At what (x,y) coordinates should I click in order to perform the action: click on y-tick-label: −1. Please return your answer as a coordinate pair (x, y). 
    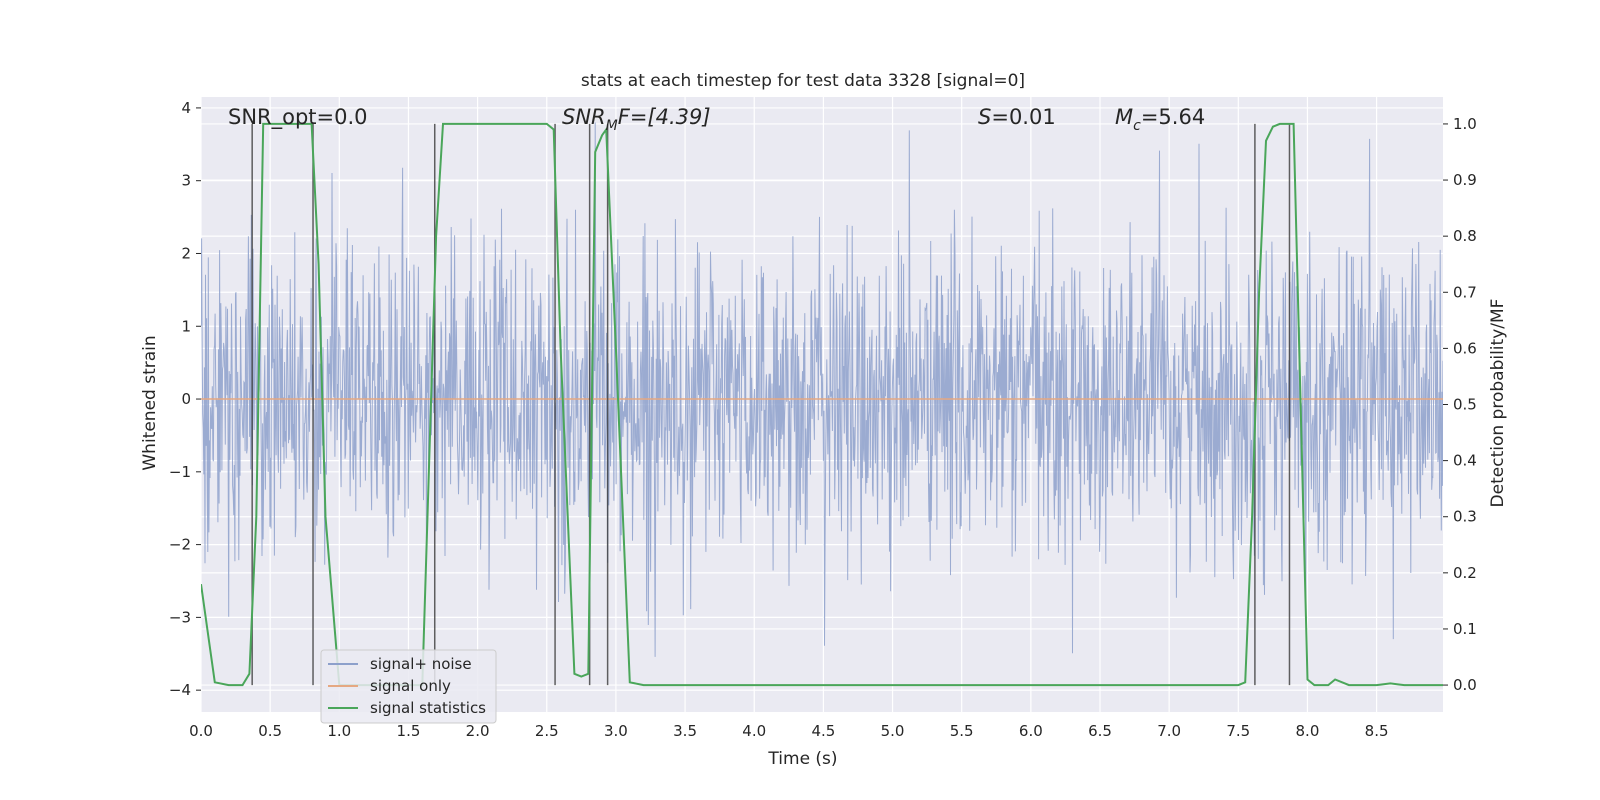
    Looking at the image, I should click on (180, 472).